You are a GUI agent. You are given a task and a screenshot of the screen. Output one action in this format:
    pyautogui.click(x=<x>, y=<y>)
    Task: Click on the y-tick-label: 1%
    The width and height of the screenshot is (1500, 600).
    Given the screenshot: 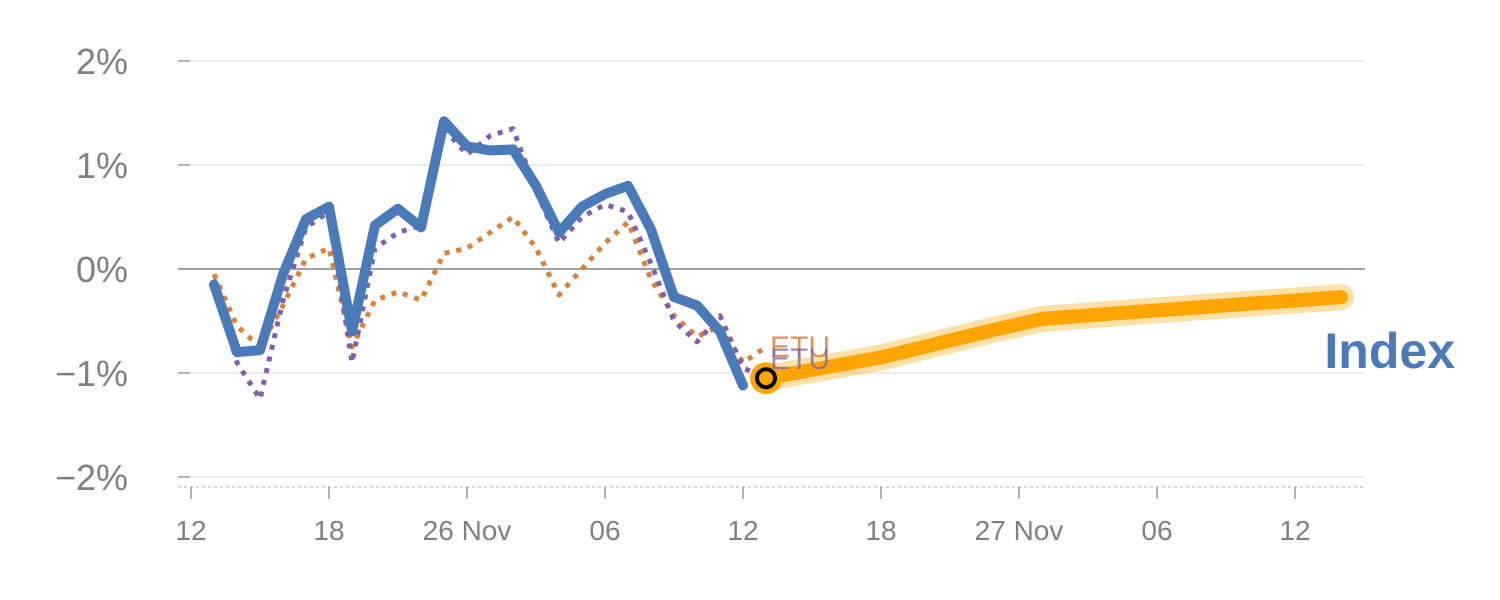 What is the action you would take?
    pyautogui.click(x=102, y=165)
    